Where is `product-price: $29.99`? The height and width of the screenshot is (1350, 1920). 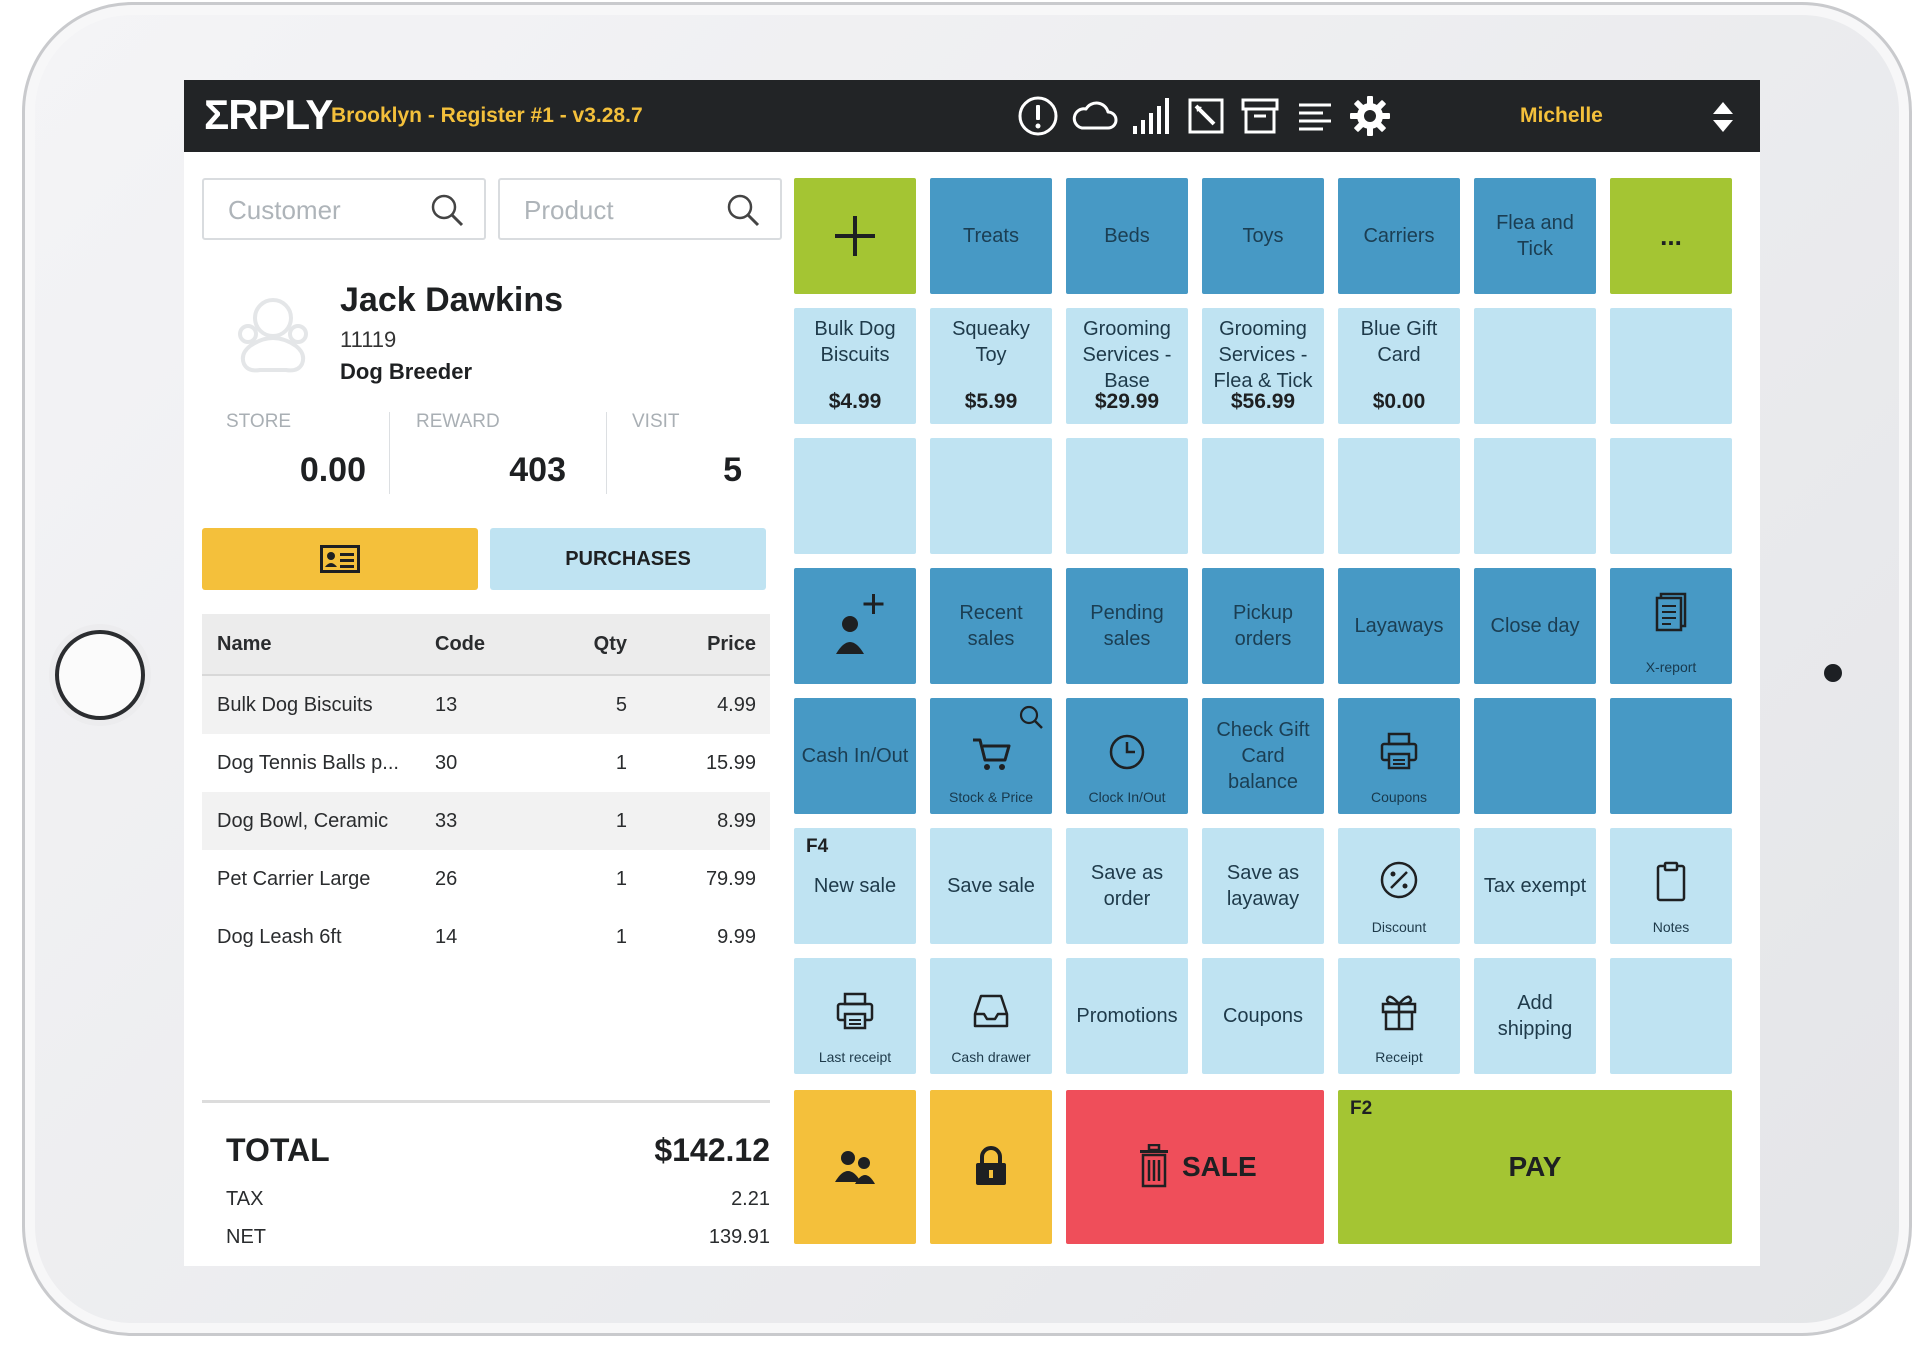 product-price: $29.99 is located at coordinates (1127, 401).